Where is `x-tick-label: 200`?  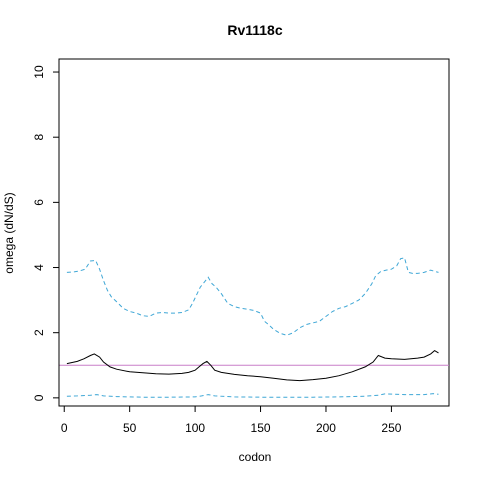
x-tick-label: 200 is located at coordinates (326, 428).